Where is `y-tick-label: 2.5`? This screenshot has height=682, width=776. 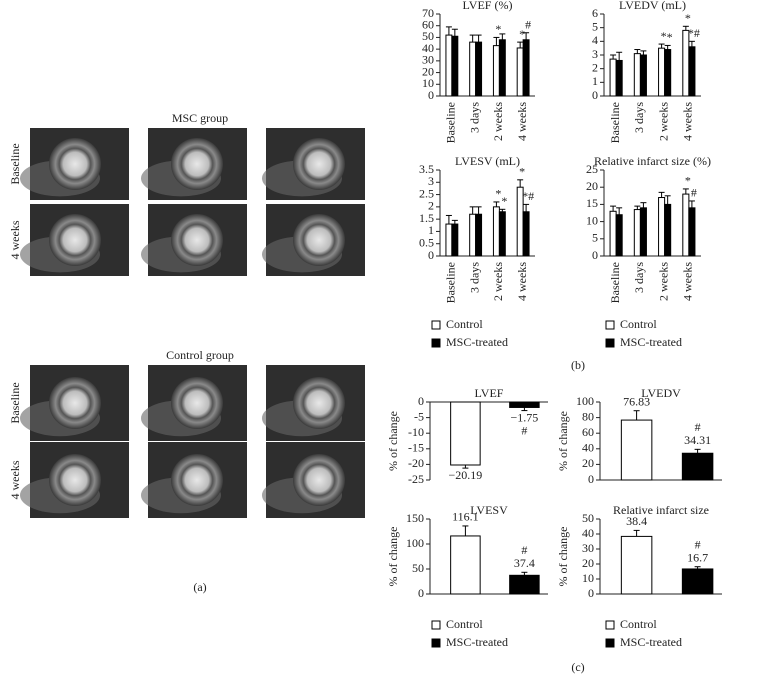 y-tick-label: 2.5 is located at coordinates (426, 193).